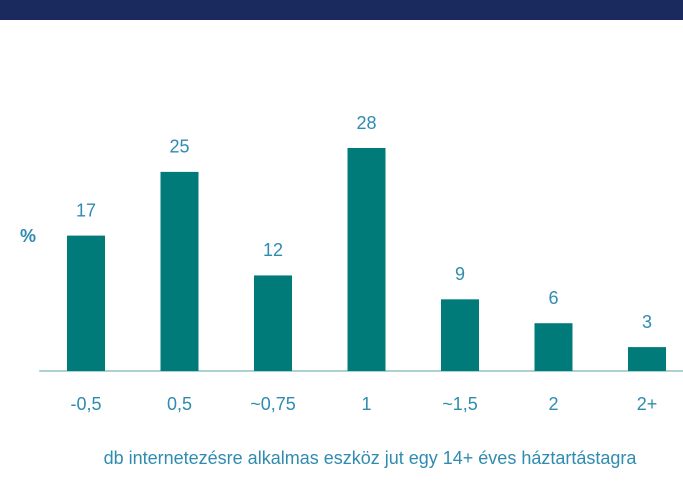 Image resolution: width=683 pixels, height=499 pixels. What do you see at coordinates (28, 236) in the screenshot?
I see `y-axis-label: %` at bounding box center [28, 236].